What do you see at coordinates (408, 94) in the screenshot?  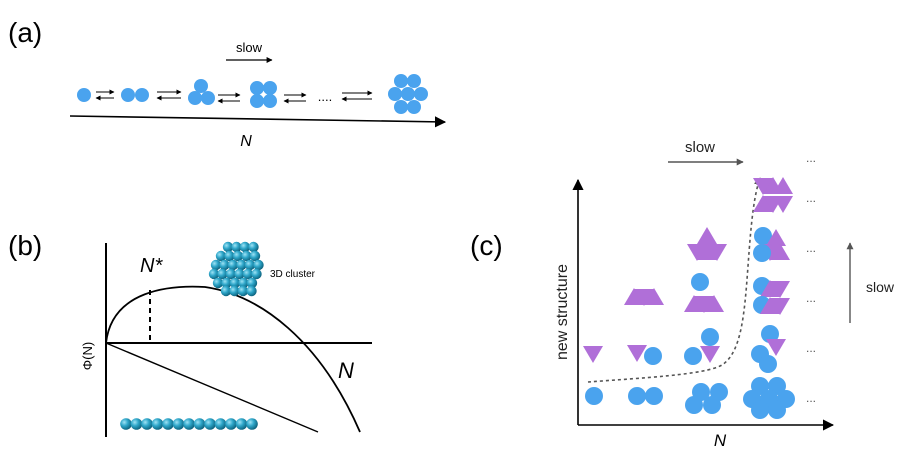 I see `heptamer` at bounding box center [408, 94].